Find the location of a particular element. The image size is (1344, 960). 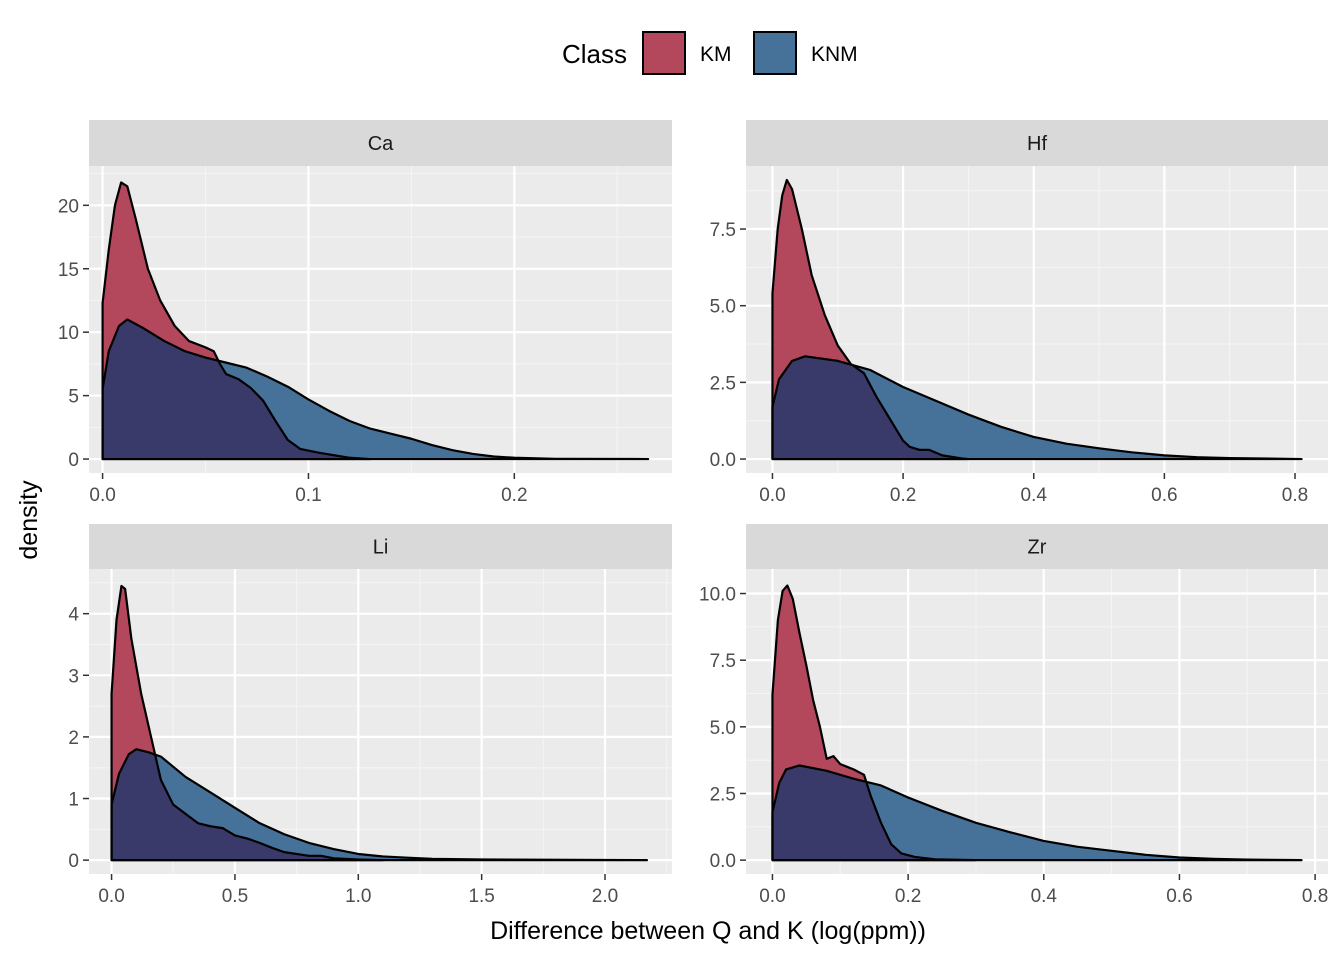

y-tick-label: 20 is located at coordinates (68, 206).